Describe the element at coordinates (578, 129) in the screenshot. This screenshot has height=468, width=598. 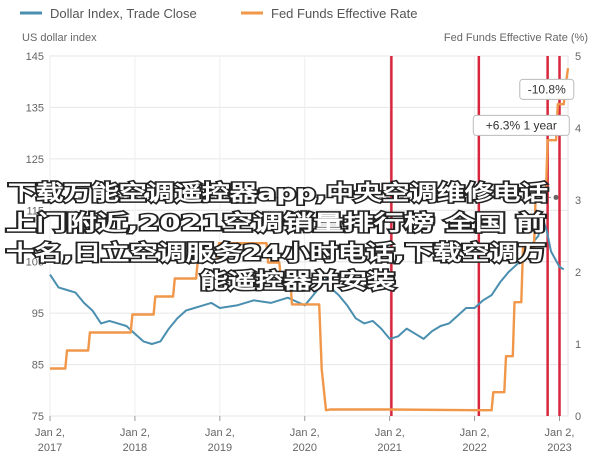
I see `right-tick-label: 4` at that location.